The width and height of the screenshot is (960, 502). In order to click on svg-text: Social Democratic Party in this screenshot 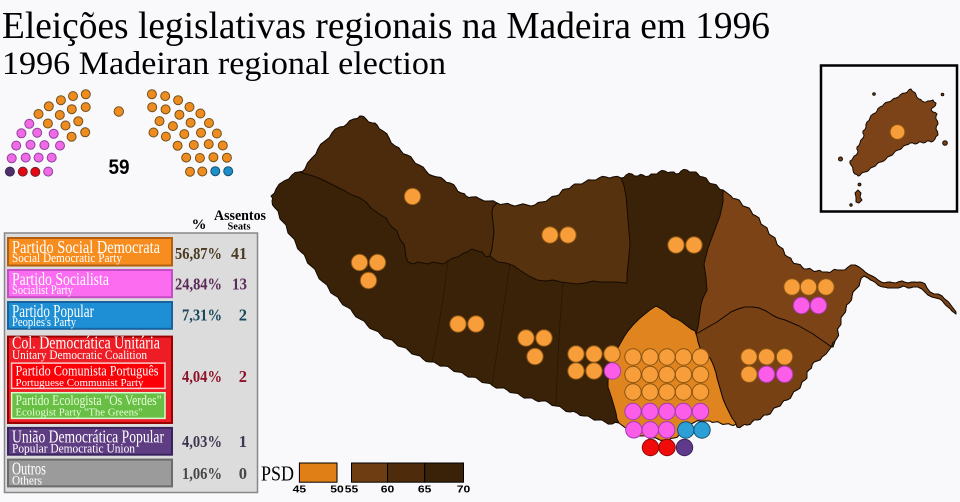, I will do `click(67, 257)`.